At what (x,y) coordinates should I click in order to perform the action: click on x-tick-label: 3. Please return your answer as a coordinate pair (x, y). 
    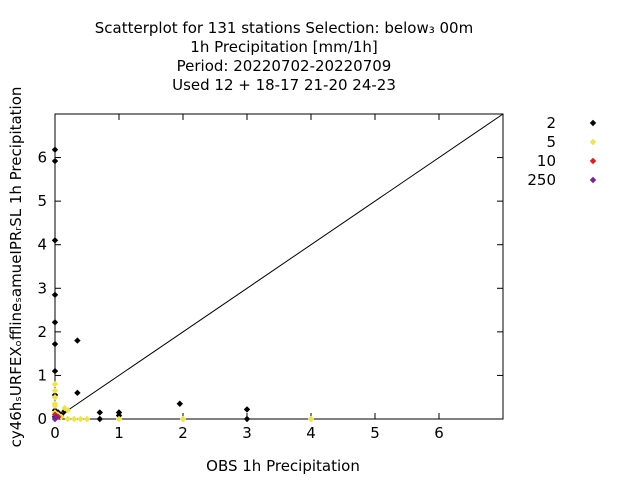
    Looking at the image, I should click on (247, 433).